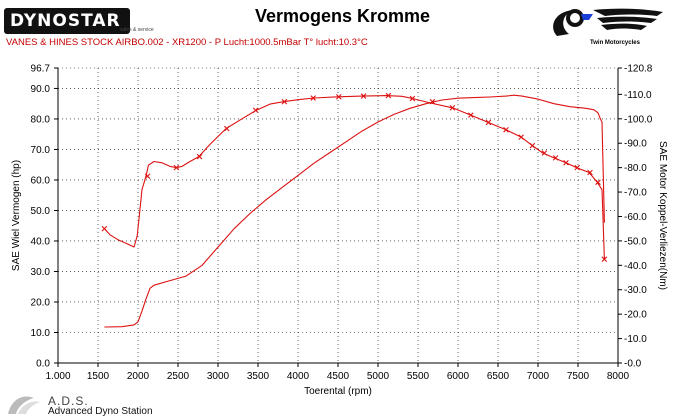 The image size is (685, 420). Describe the element at coordinates (41, 89) in the screenshot. I see `y-tick-label: 90.0` at that location.